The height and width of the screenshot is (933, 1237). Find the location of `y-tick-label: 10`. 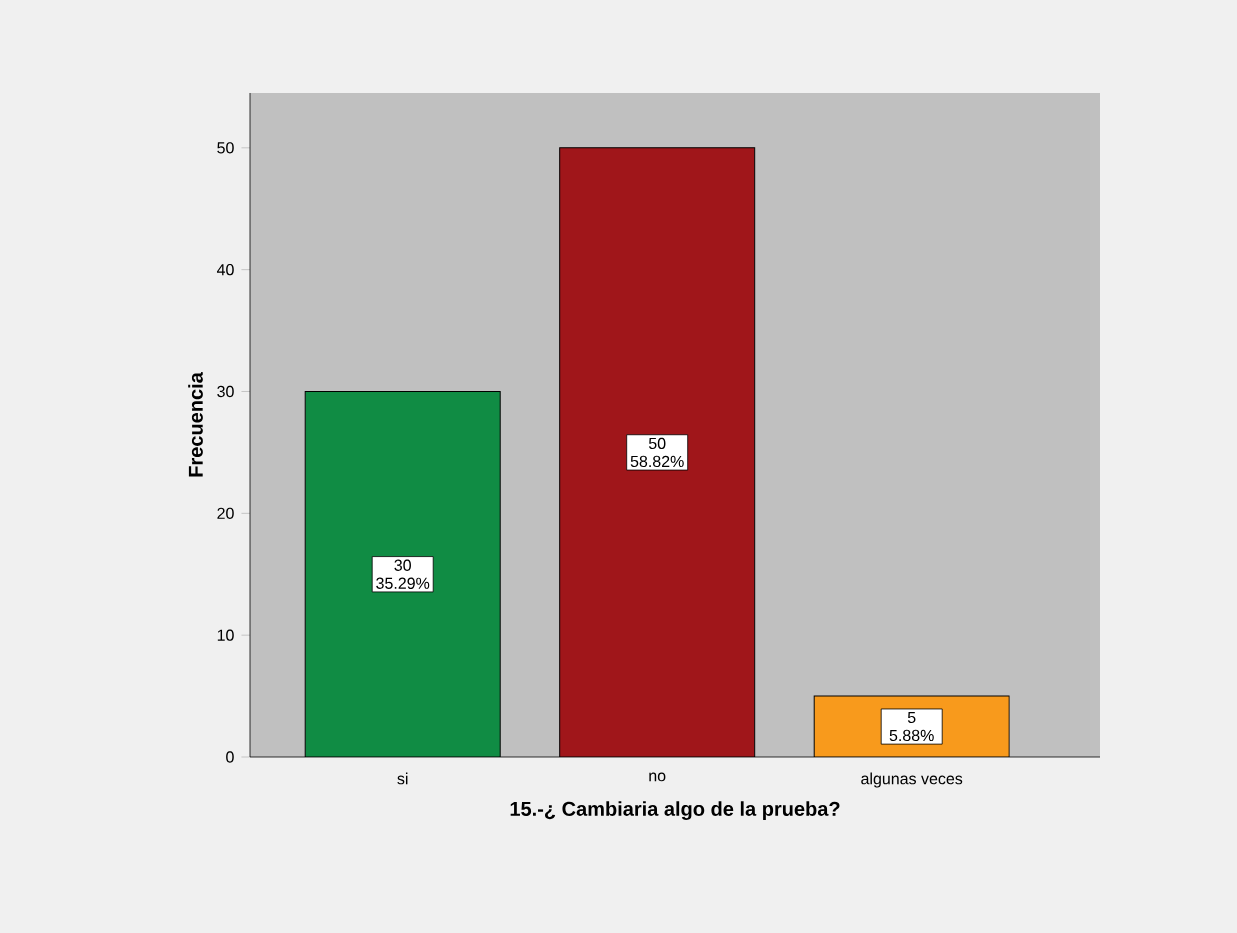

y-tick-label: 10 is located at coordinates (225, 635).